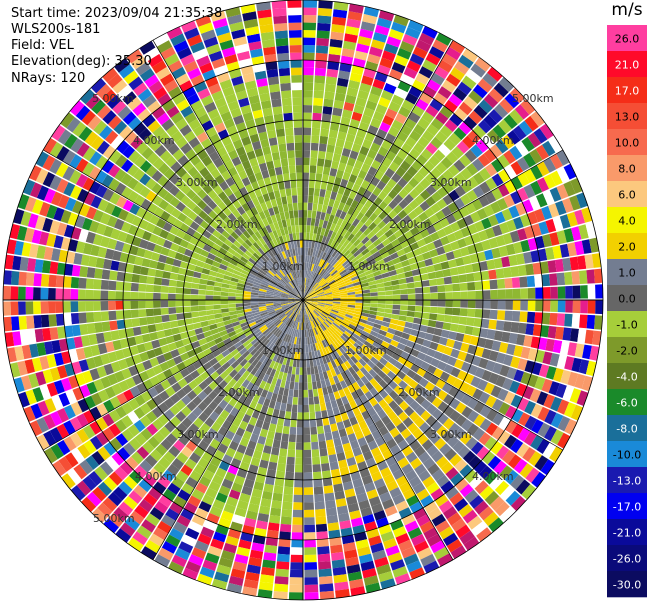 Image resolution: width=647 pixels, height=607 pixels. What do you see at coordinates (366, 350) in the screenshot?
I see `range-label-1km-se: 1.00km` at bounding box center [366, 350].